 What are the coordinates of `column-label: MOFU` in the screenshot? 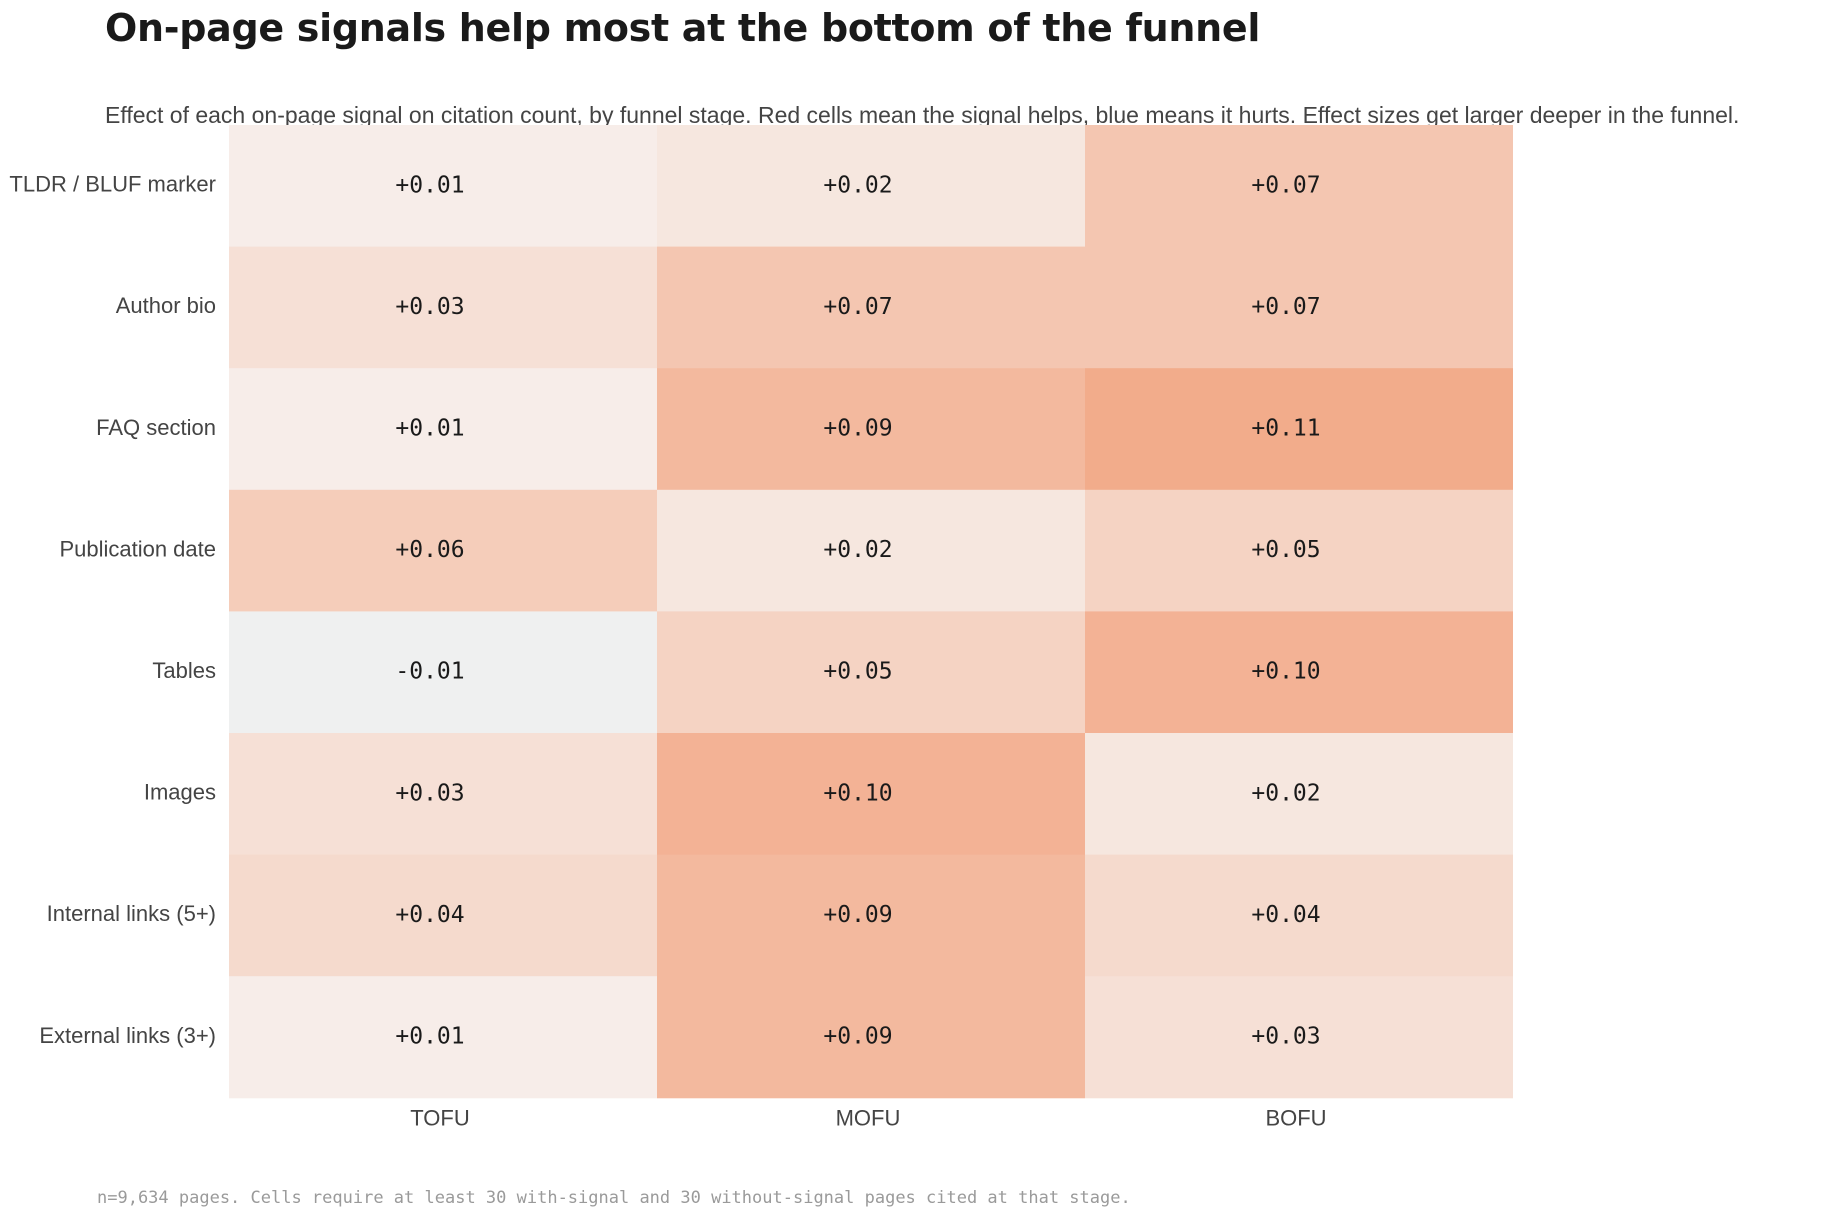 It's located at (868, 1118).